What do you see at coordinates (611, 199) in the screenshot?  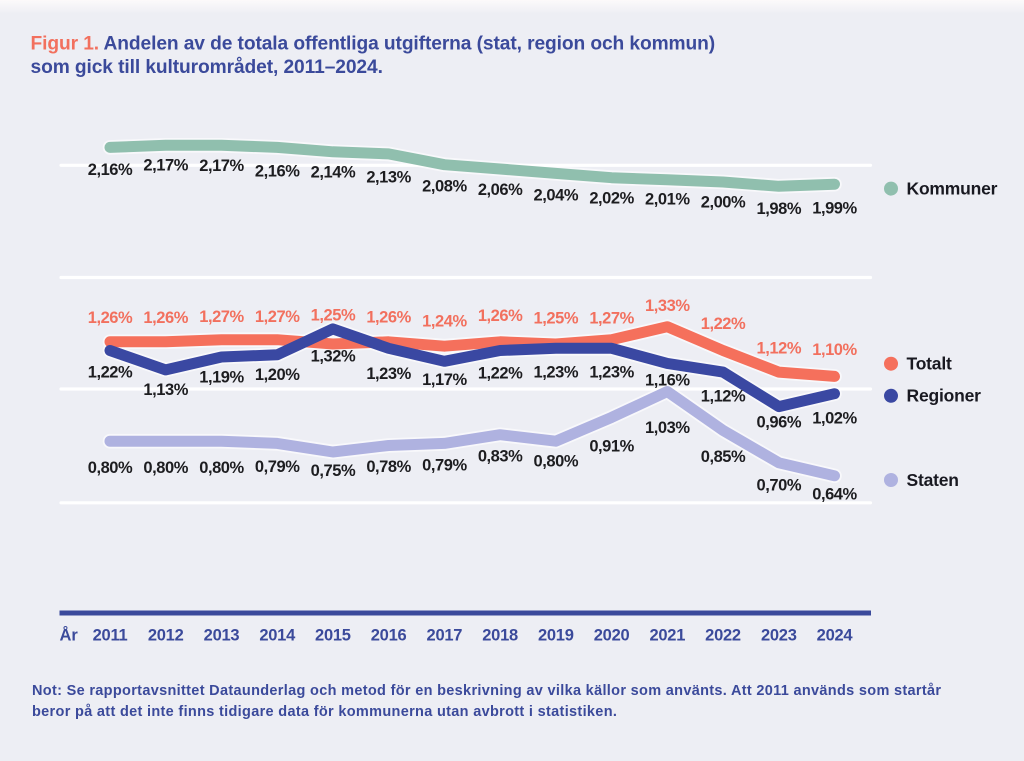 I see `svg-text: 2,02%` at bounding box center [611, 199].